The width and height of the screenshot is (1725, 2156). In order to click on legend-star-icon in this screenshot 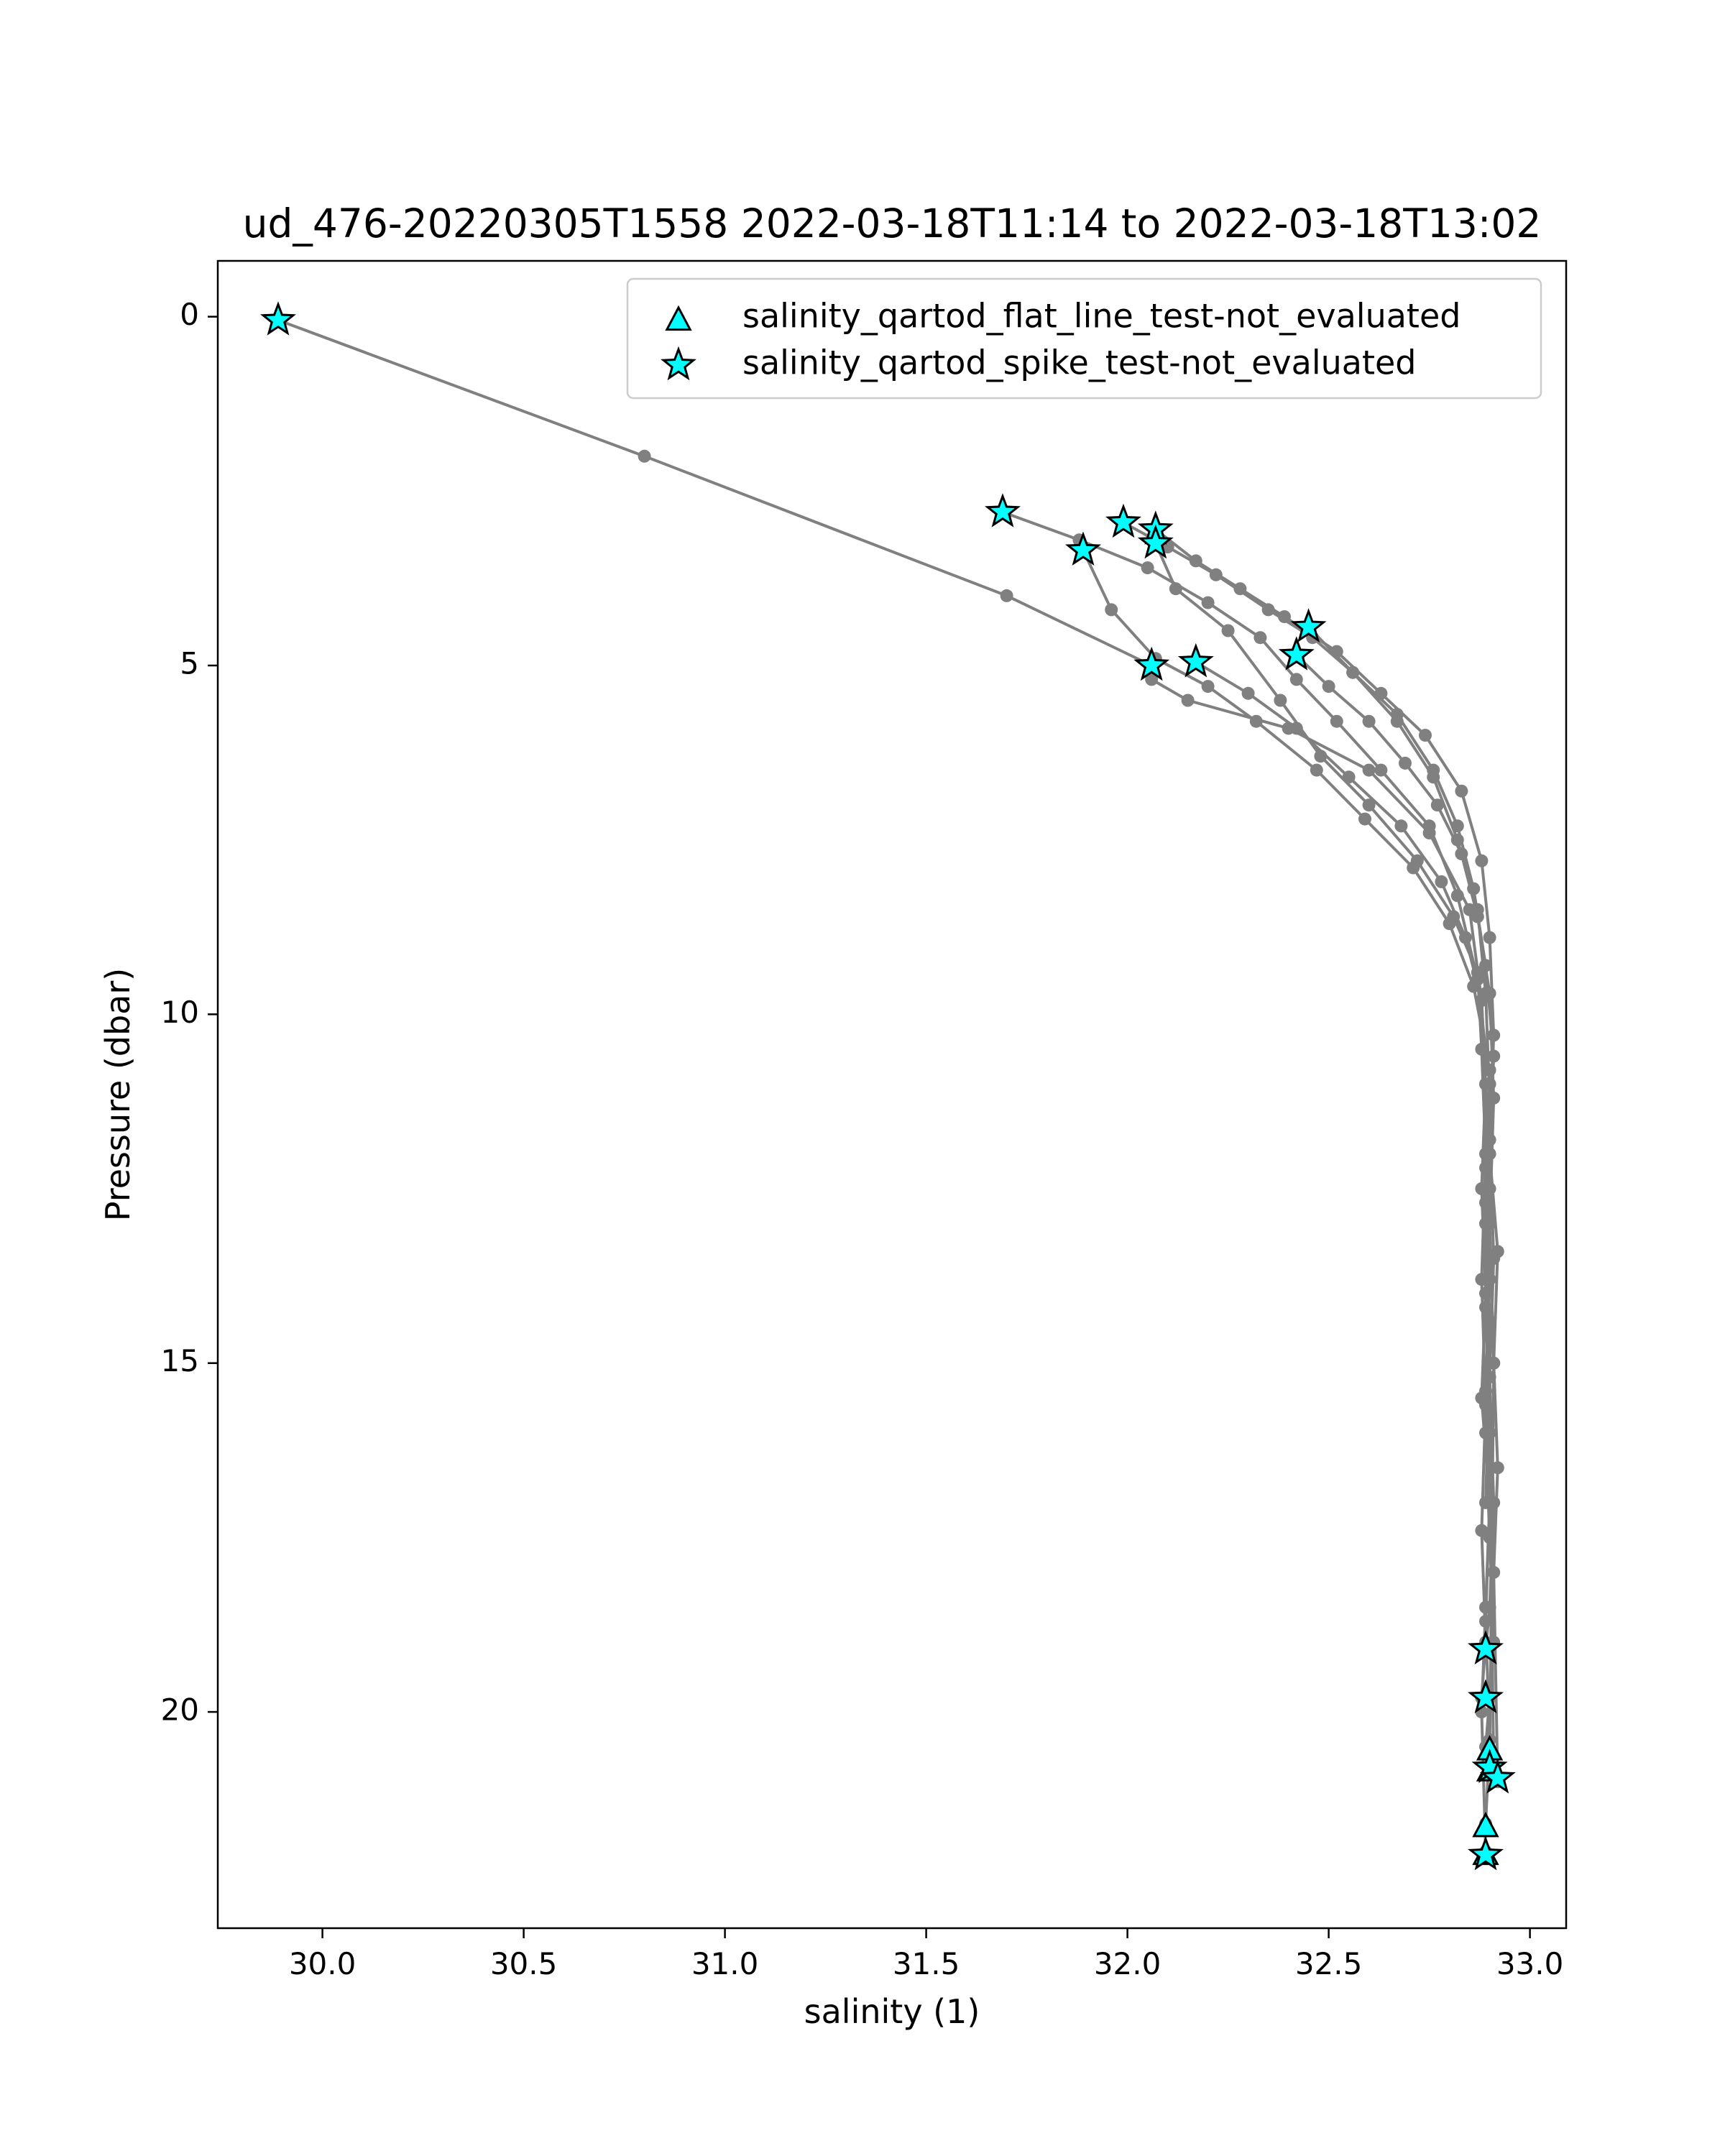, I will do `click(678, 363)`.